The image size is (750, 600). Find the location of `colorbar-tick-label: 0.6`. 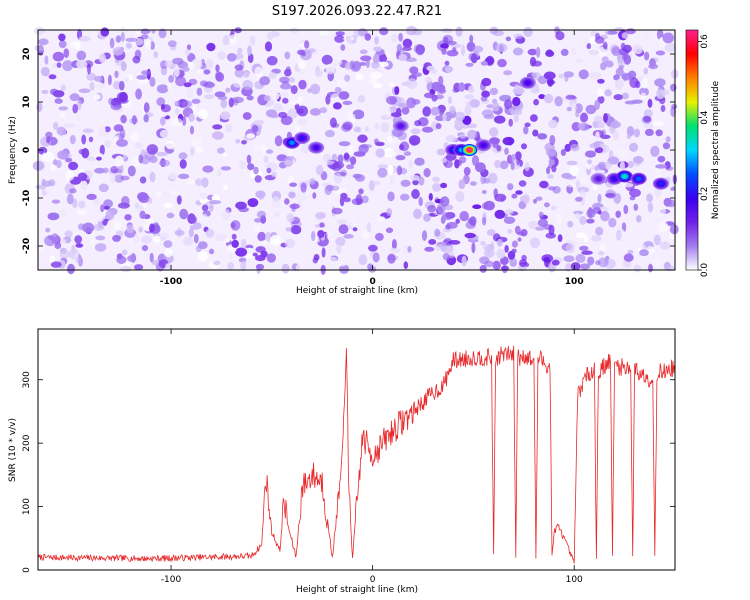

colorbar-tick-label: 0.6 is located at coordinates (705, 41).